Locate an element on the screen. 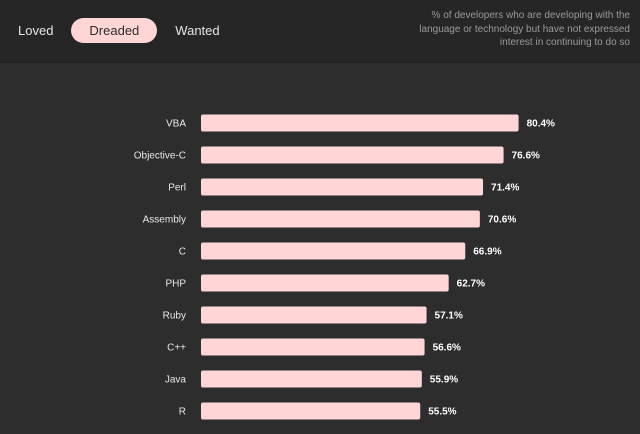  category-label-assembly: Assembly is located at coordinates (164, 220).